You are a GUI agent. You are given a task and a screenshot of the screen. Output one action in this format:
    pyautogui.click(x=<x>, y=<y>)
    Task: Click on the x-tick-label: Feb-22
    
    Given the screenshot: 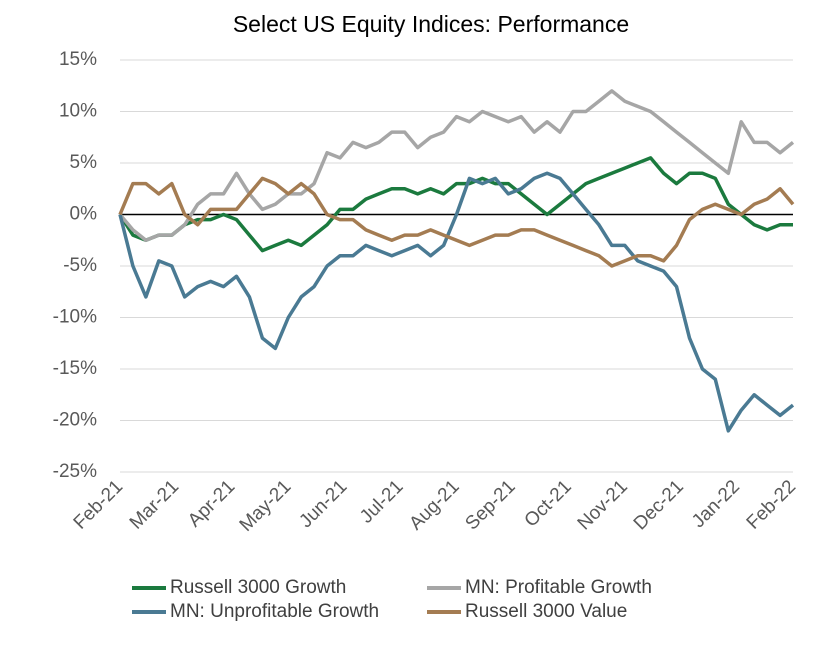 What is the action you would take?
    pyautogui.click(x=771, y=504)
    